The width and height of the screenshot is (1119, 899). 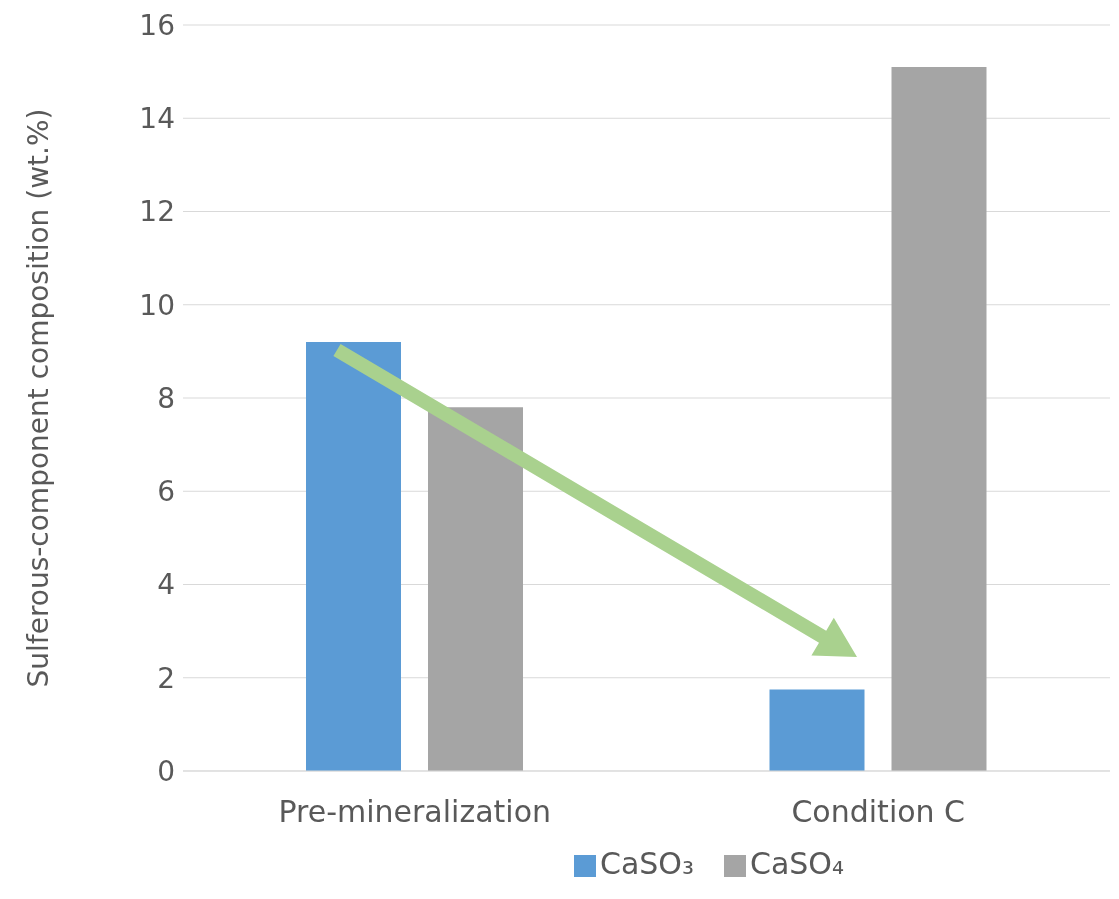 What do you see at coordinates (157, 212) in the screenshot?
I see `y-tick-label: 12` at bounding box center [157, 212].